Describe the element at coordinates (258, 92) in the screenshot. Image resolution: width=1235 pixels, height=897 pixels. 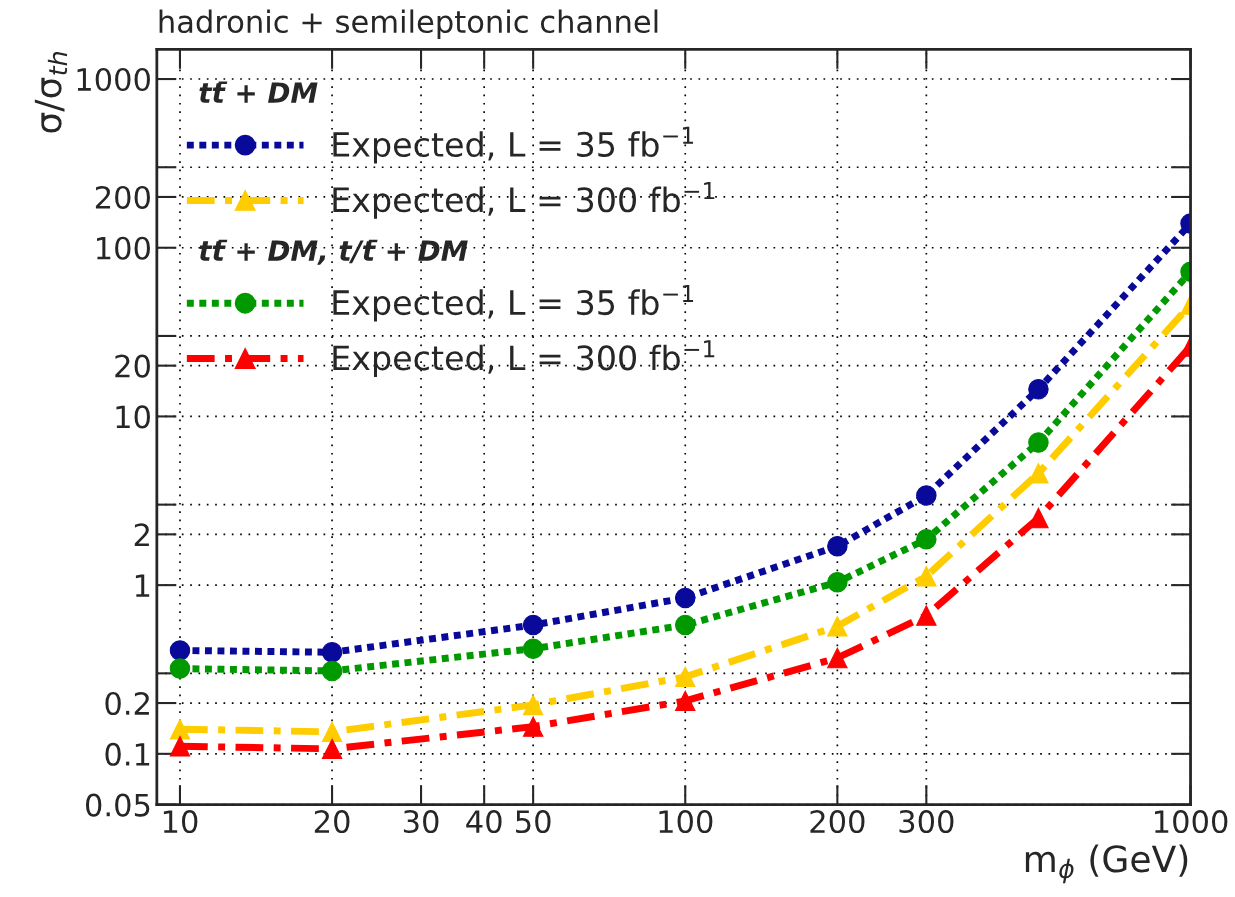
I see `annotation: tt̄ + DM` at that location.